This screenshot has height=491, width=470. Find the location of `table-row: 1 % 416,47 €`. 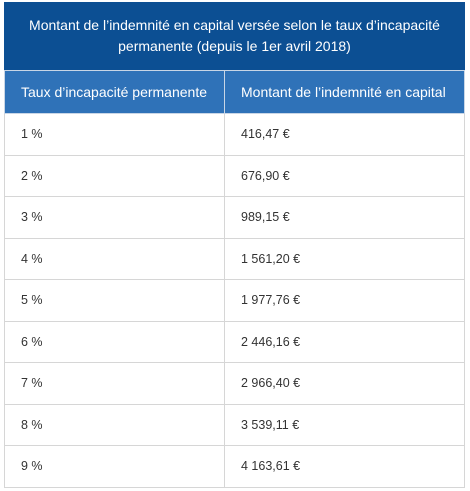

table-row: 1 % 416,47 € is located at coordinates (234, 134).